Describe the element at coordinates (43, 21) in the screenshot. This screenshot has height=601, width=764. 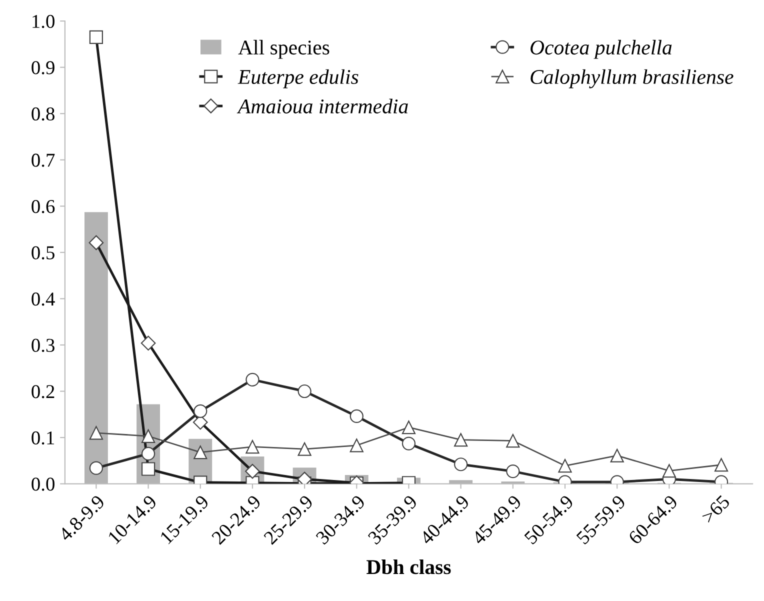
I see `y-tick-label: 1.0` at that location.